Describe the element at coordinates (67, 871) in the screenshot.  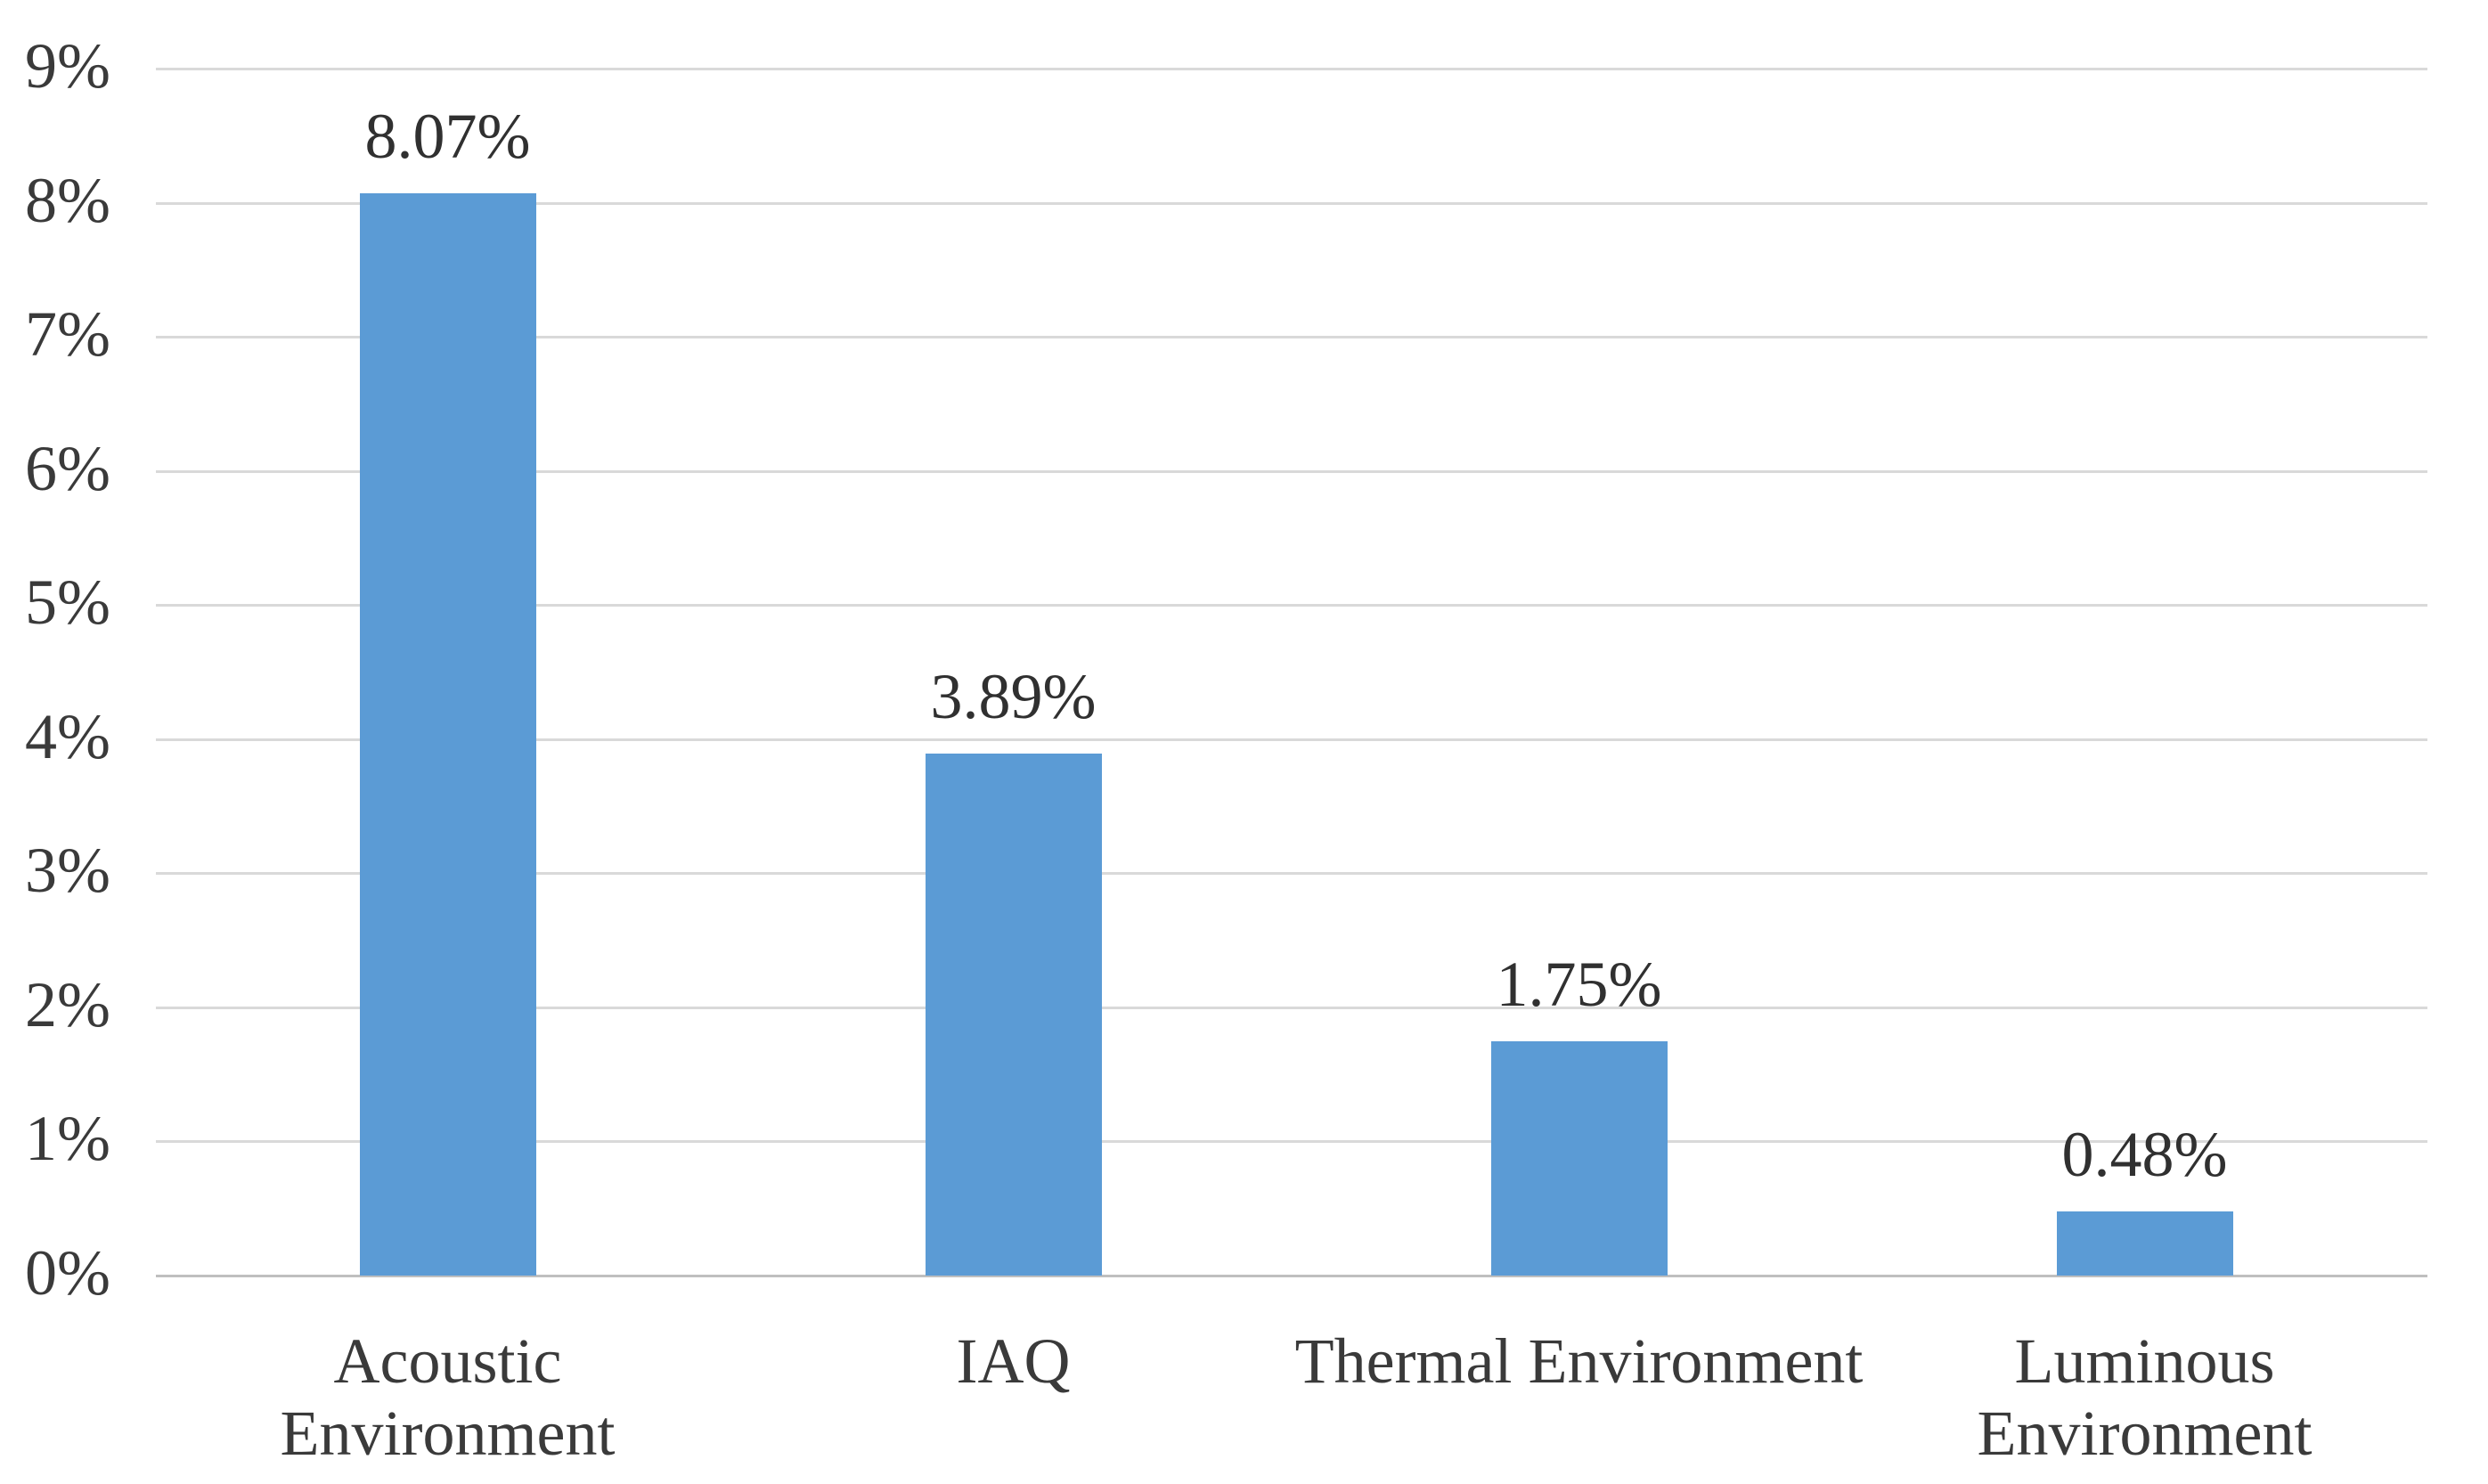
I see `y-axis-tick-label: 3%` at that location.